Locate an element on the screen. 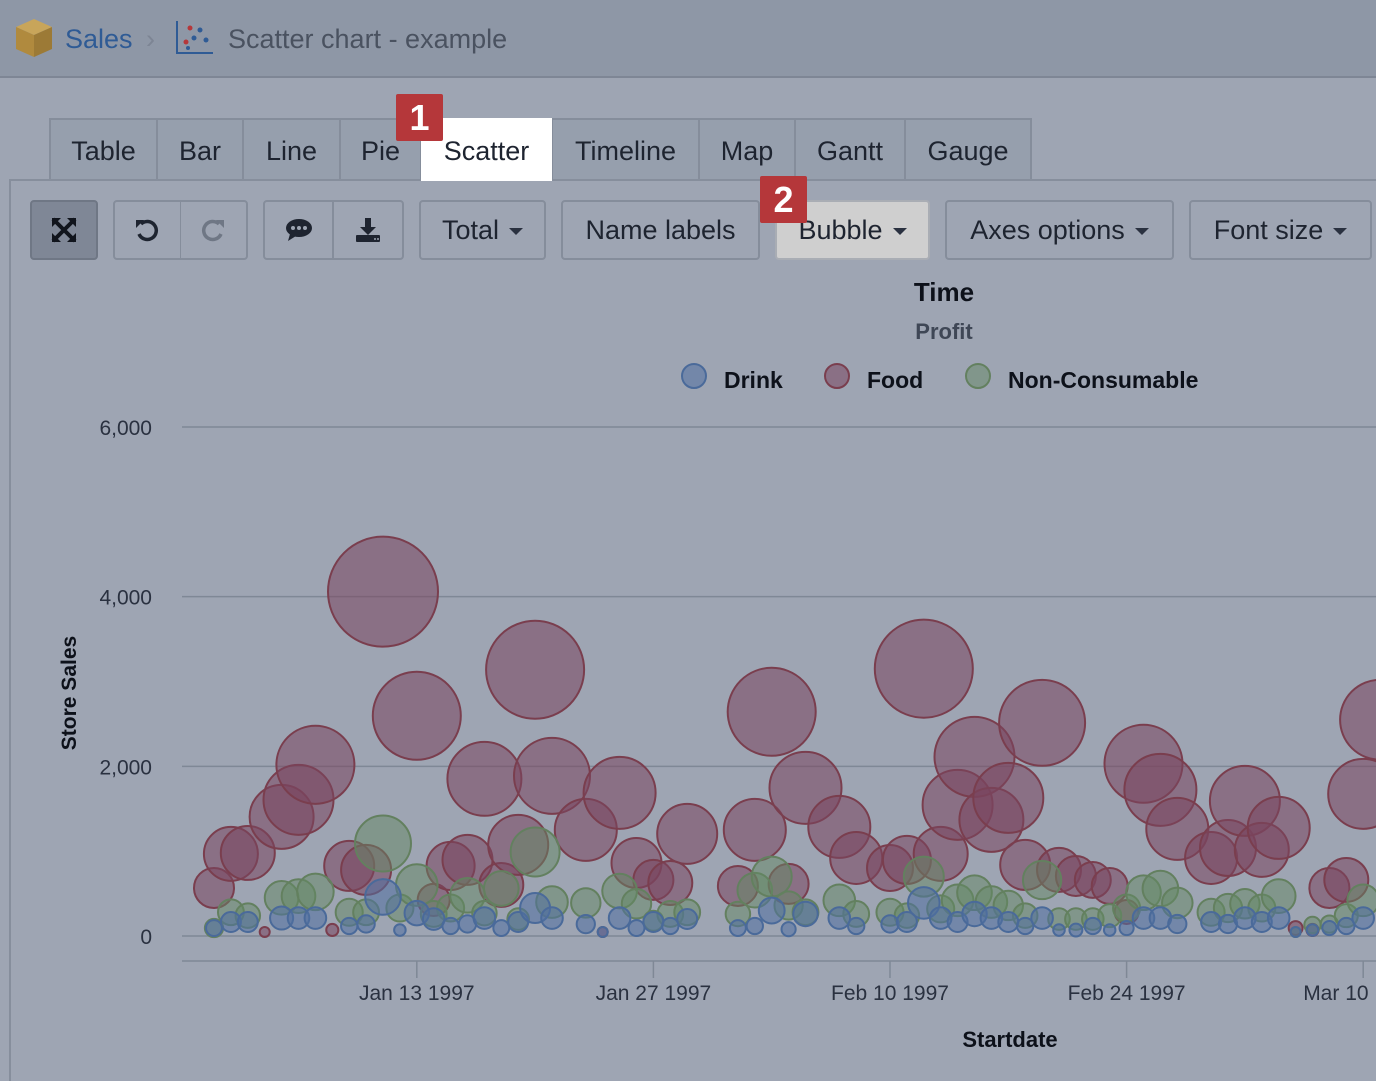 The height and width of the screenshot is (1081, 1376). tab-table: Table is located at coordinates (103, 148).